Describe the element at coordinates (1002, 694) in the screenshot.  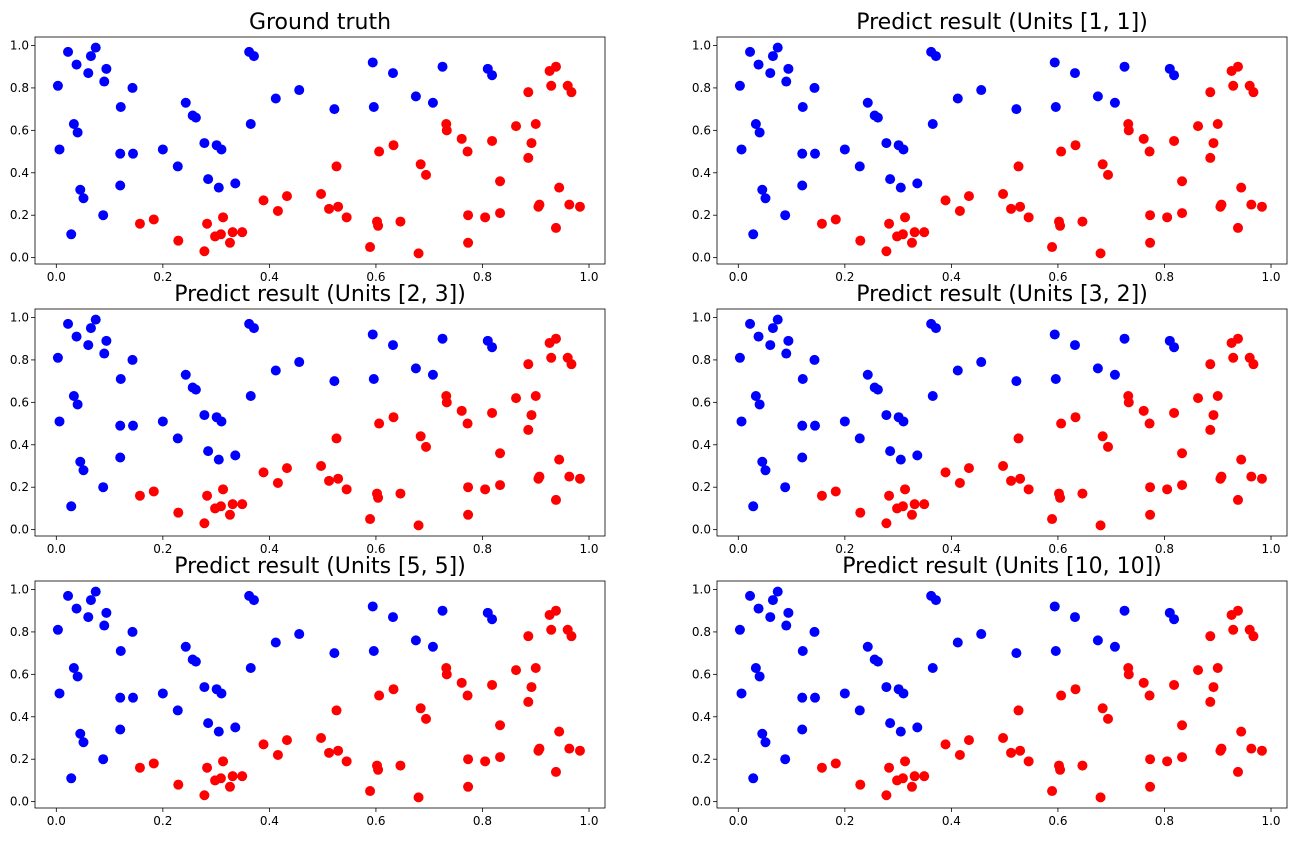
I see `axes-frame` at that location.